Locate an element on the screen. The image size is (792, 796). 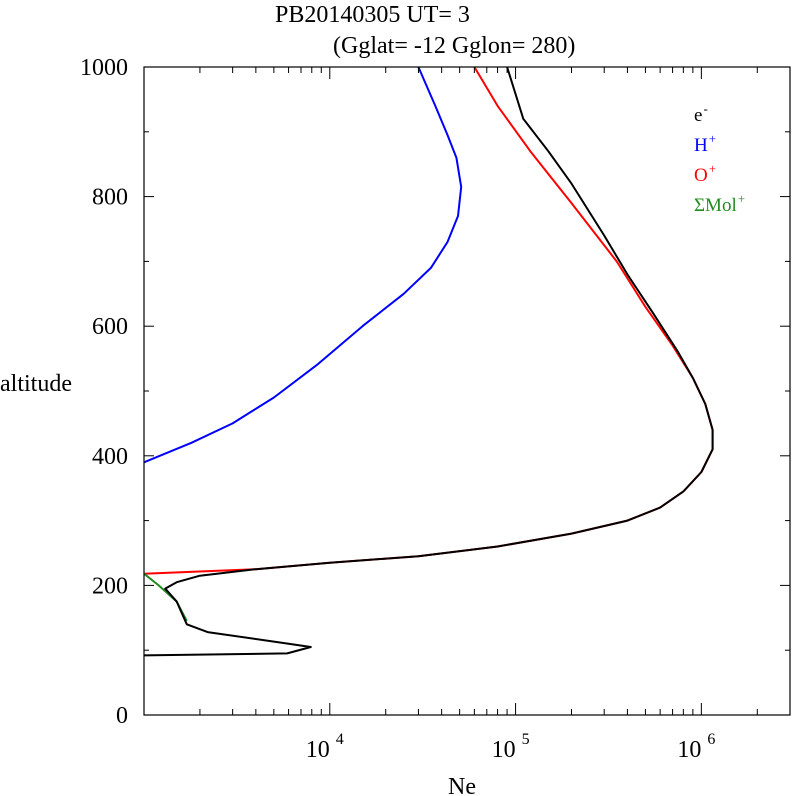
y-tick-label: 0 is located at coordinates (122, 716).